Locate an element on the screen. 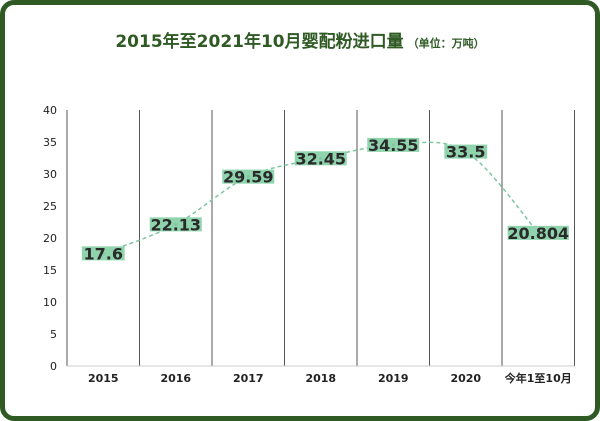 The image size is (600, 421). chart-unit: （单位：万吨） is located at coordinates (446, 43).